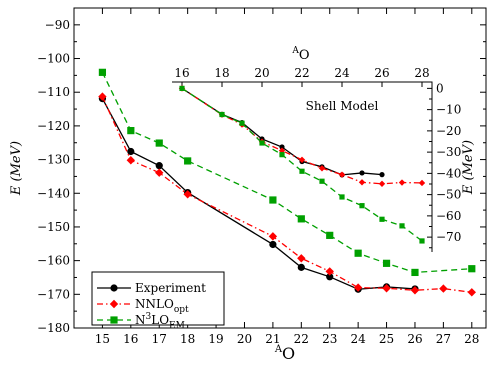  What do you see at coordinates (440, 88) in the screenshot?
I see `inset-y-tick-label: 0` at bounding box center [440, 88].